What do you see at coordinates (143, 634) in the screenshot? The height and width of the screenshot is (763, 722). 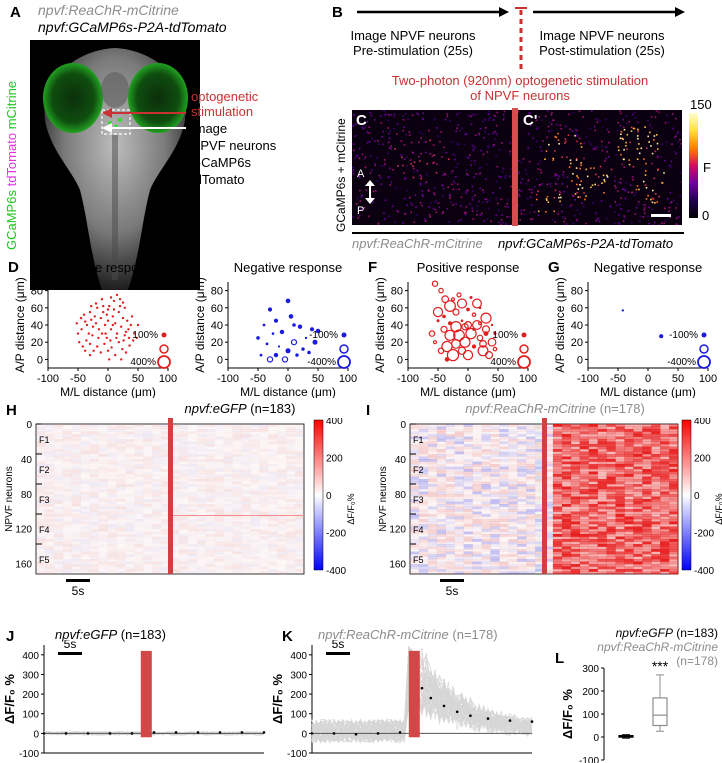 I see `j-n: (n=183)` at bounding box center [143, 634].